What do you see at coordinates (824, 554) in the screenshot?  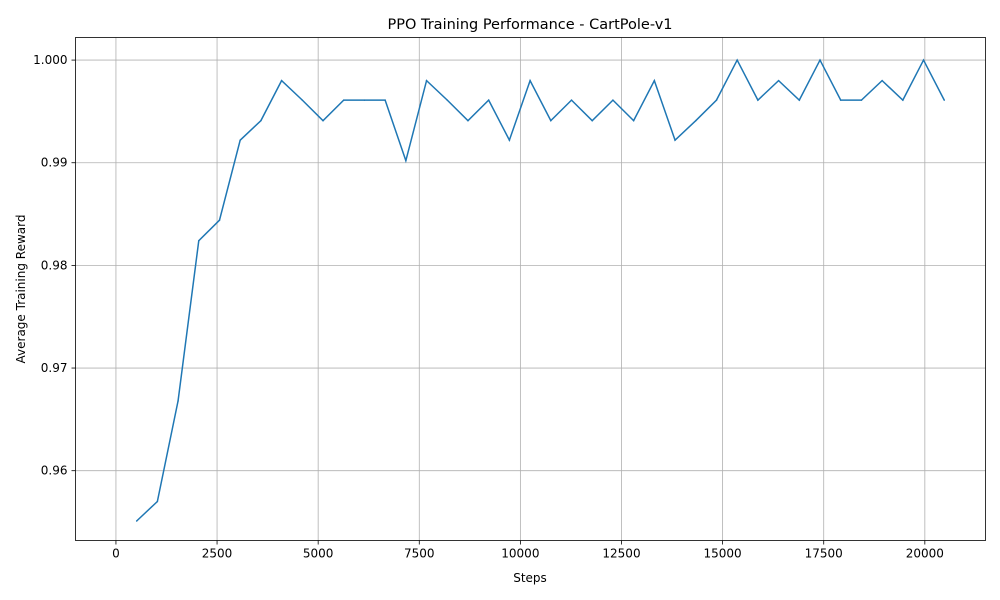 I see `x-tick-label: 17500` at bounding box center [824, 554].